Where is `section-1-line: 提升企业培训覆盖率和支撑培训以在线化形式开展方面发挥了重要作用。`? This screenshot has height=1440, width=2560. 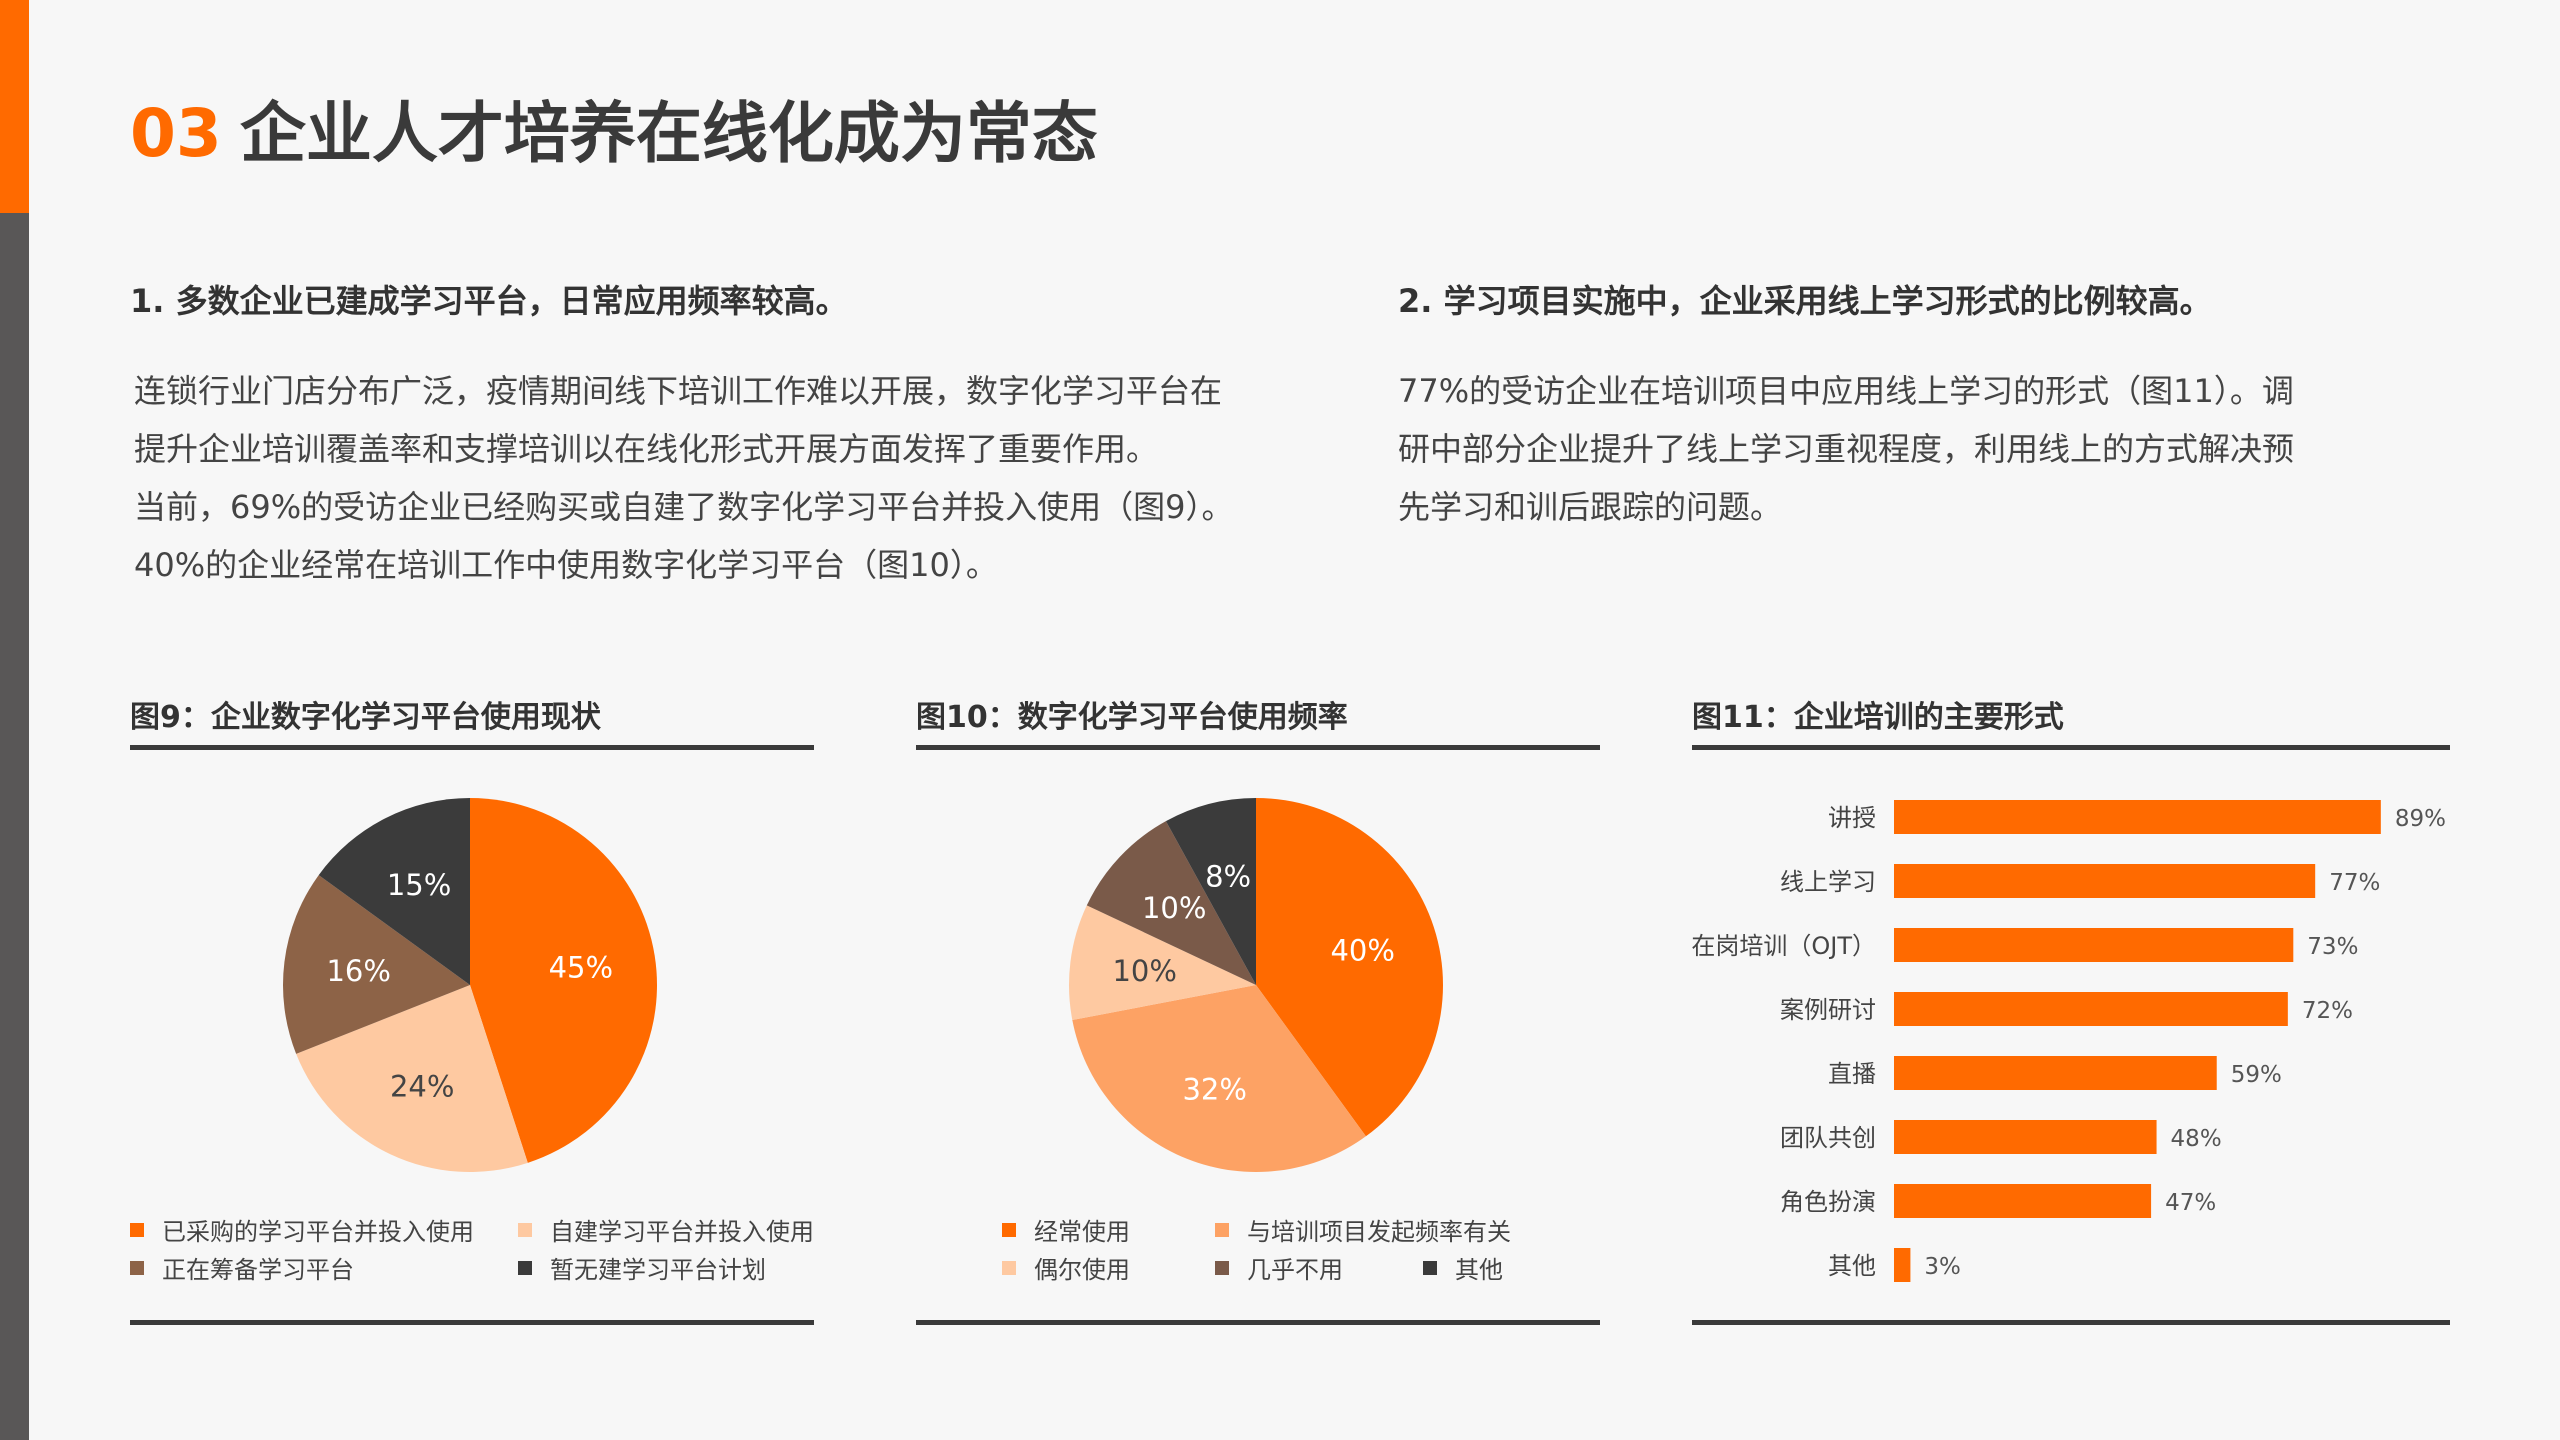
section-1-line: 提升企业培训覆盖率和支撑培训以在线化形式开展方面发挥了重要作用。 is located at coordinates (646, 449).